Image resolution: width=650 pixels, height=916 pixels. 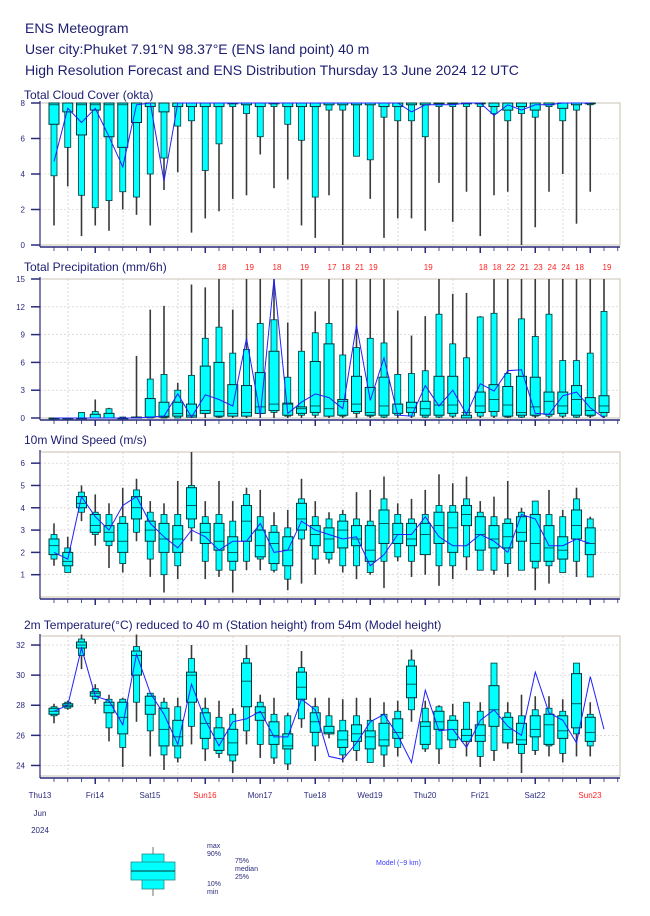 I want to click on day-label: Wed19, so click(x=370, y=795).